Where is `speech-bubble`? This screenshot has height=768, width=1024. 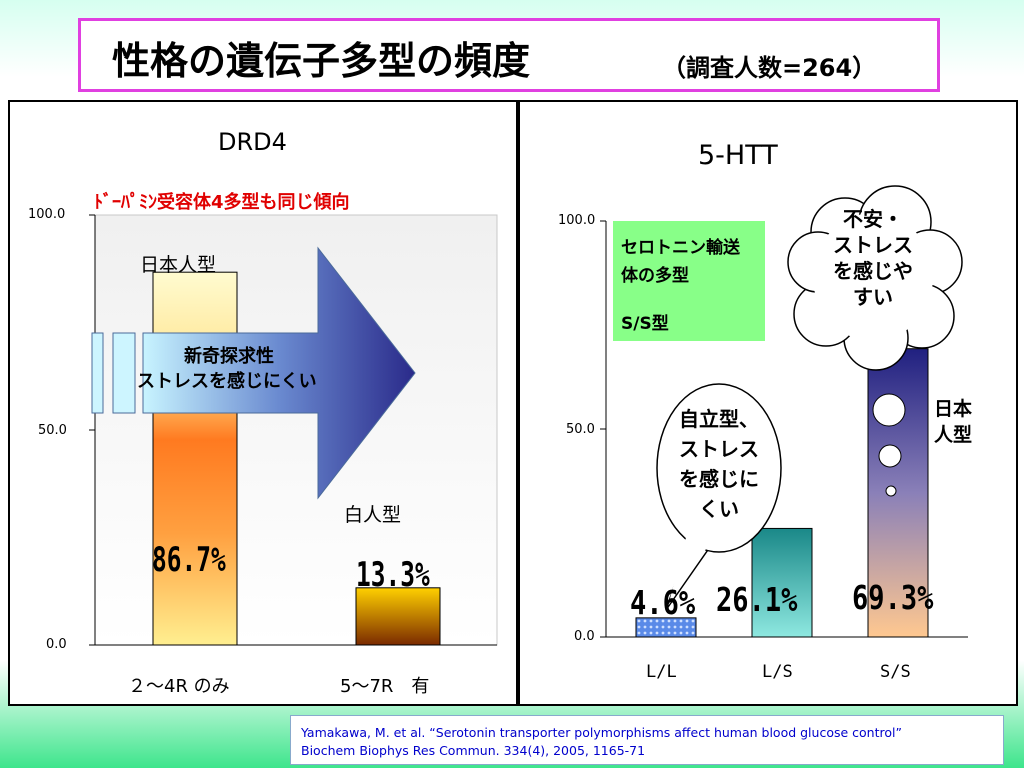 speech-bubble is located at coordinates (719, 497).